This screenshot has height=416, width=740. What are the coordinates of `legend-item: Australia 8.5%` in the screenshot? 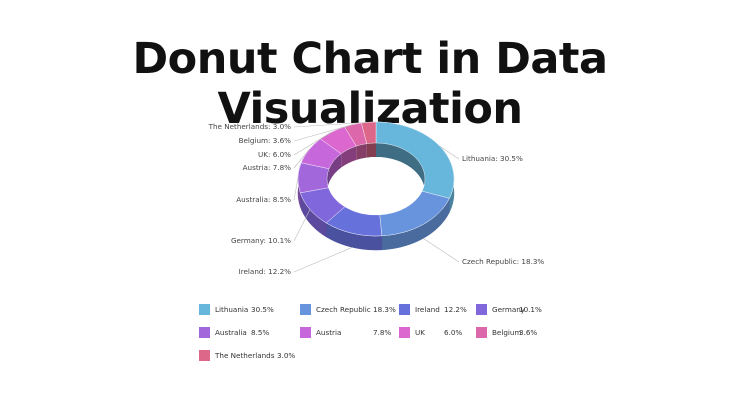 It's located at (234, 332).